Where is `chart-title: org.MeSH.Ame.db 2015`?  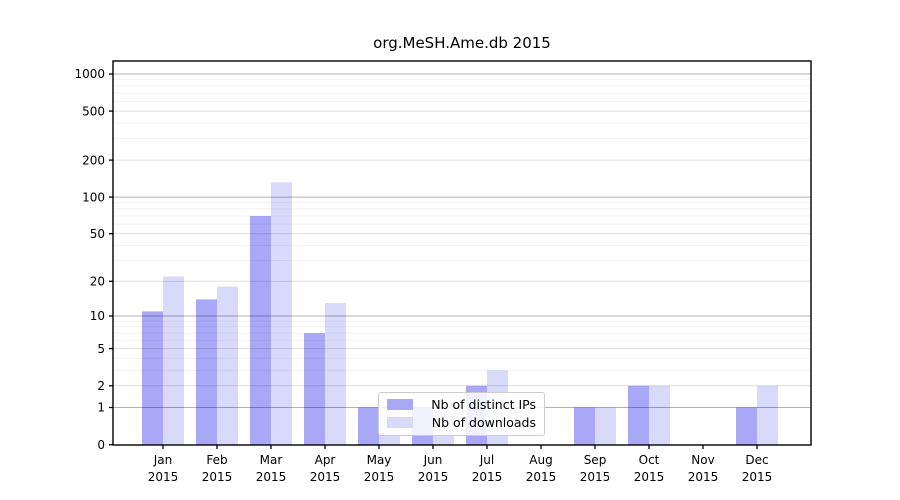
chart-title: org.MeSH.Ame.db 2015 is located at coordinates (462, 43).